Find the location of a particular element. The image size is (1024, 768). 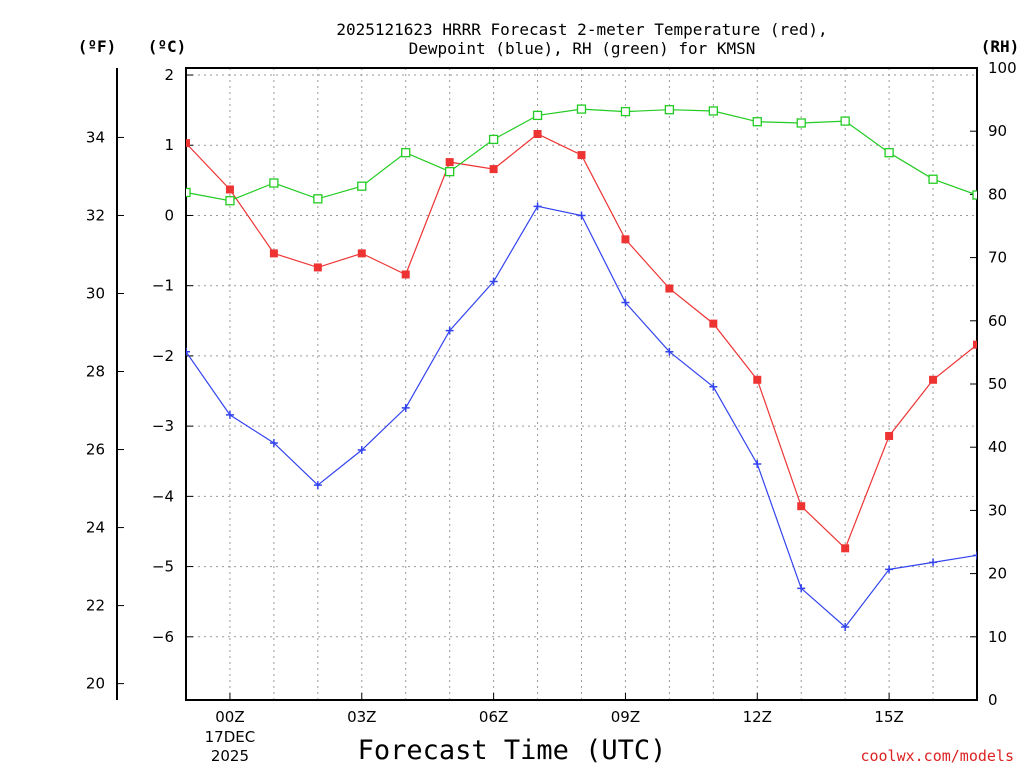

rh-tick-label: 50 is located at coordinates (997, 384).